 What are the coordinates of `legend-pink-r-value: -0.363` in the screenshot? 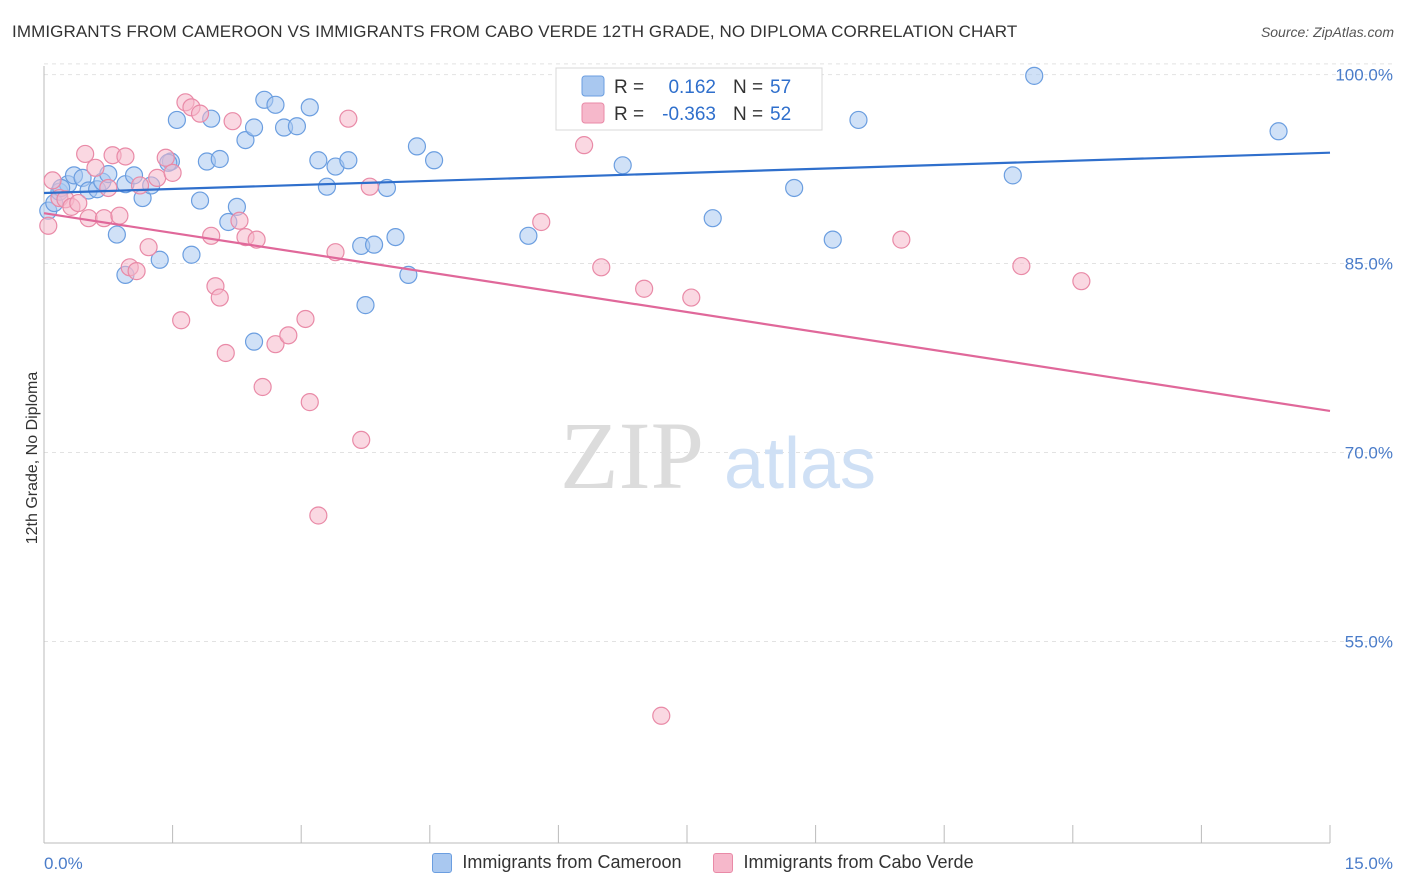 It's located at (689, 114).